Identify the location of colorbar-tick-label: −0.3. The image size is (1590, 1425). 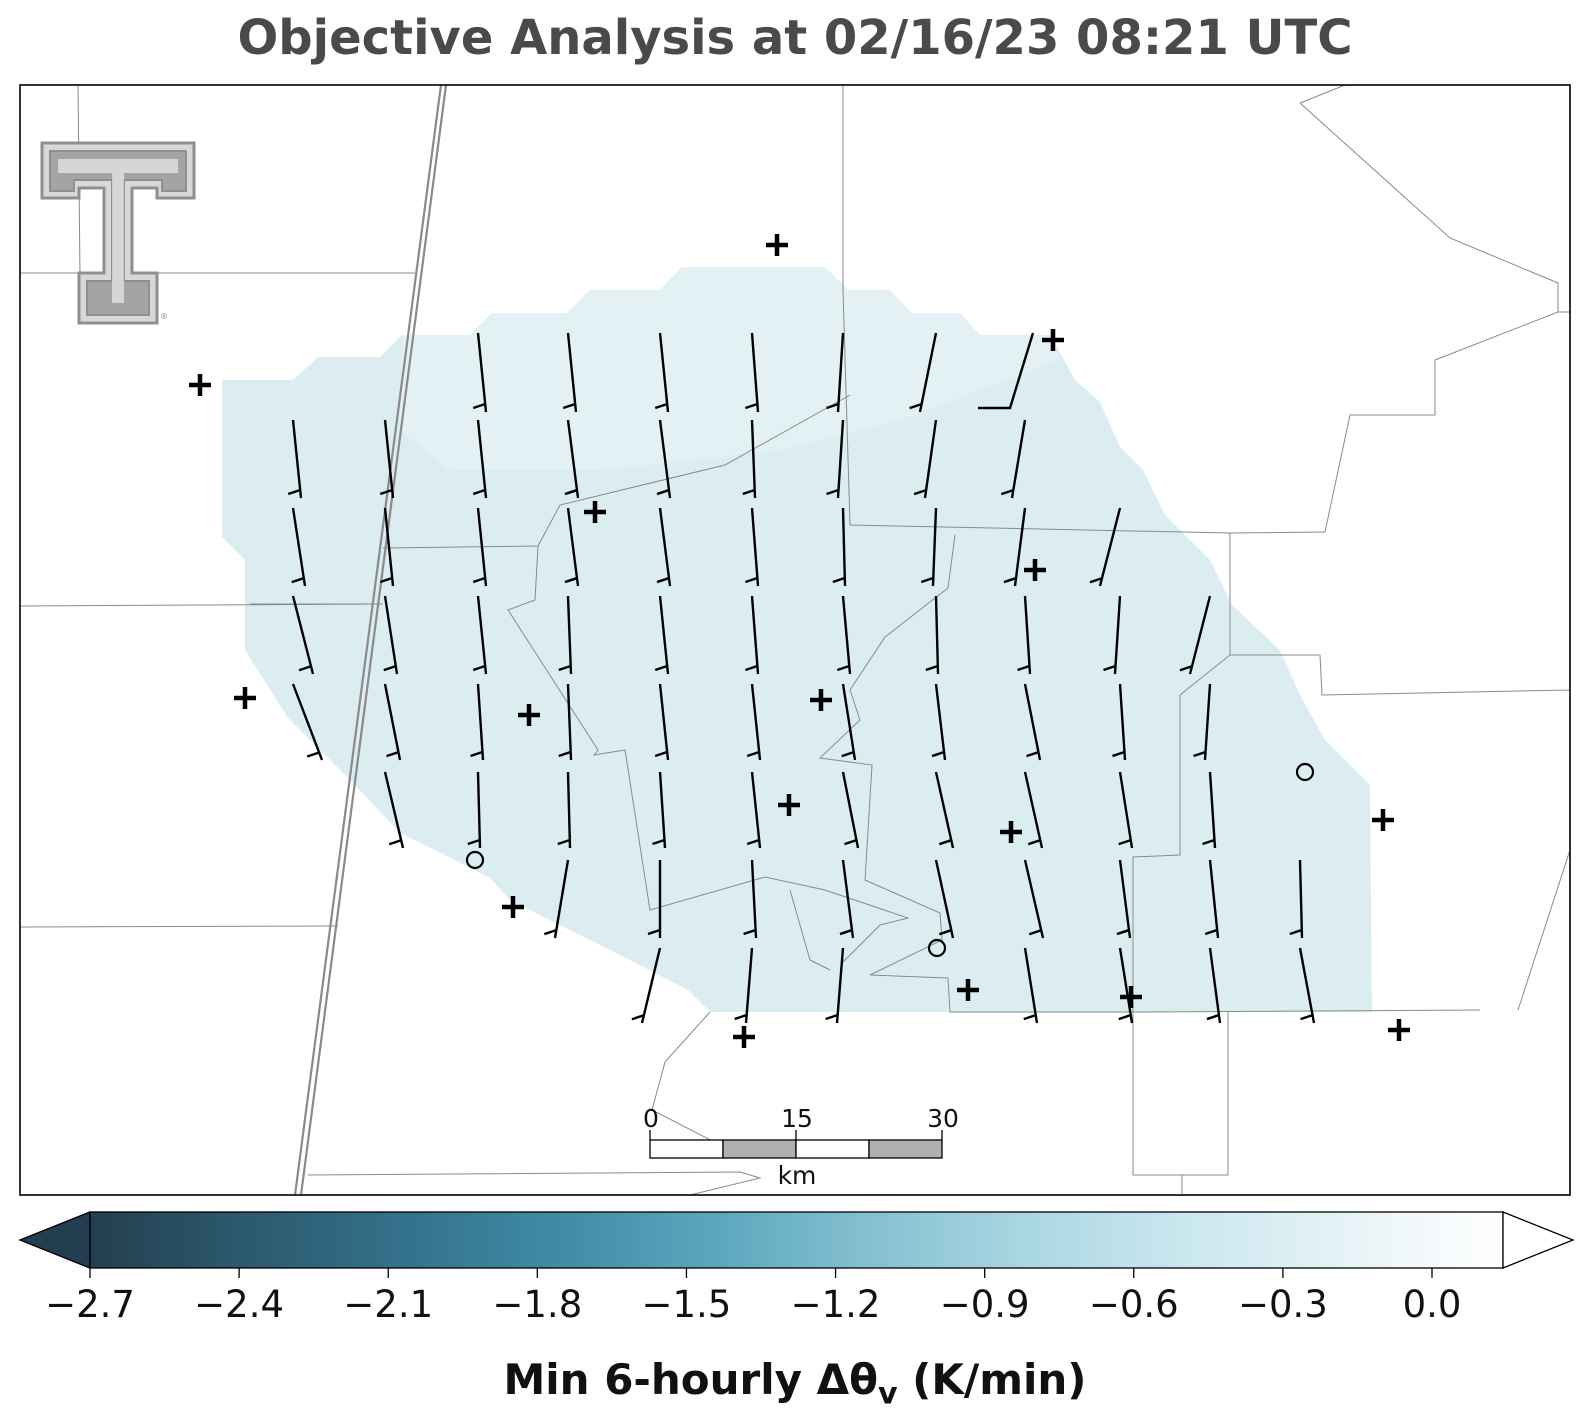
(1283, 1304).